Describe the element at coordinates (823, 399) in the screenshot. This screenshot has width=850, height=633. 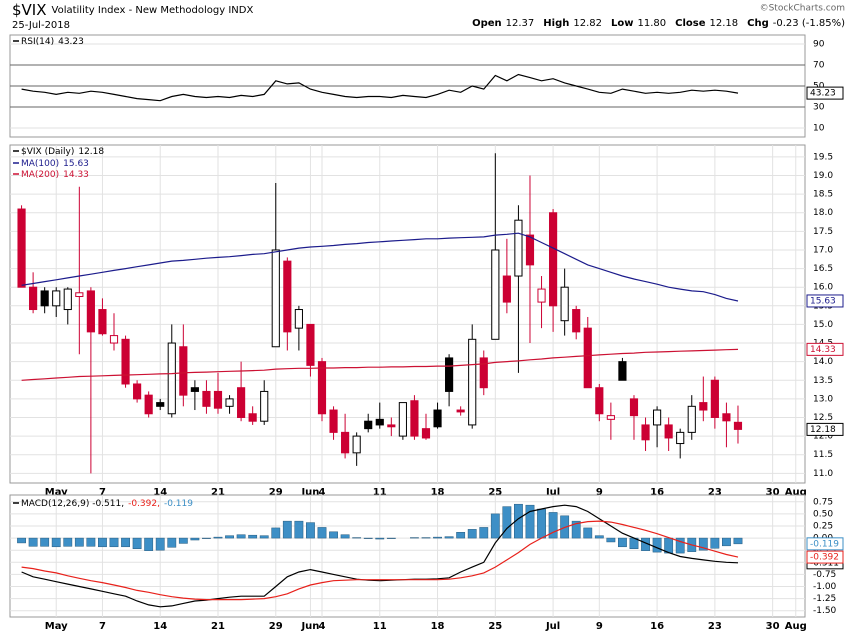
I see `y-tick-label: 13.0` at that location.